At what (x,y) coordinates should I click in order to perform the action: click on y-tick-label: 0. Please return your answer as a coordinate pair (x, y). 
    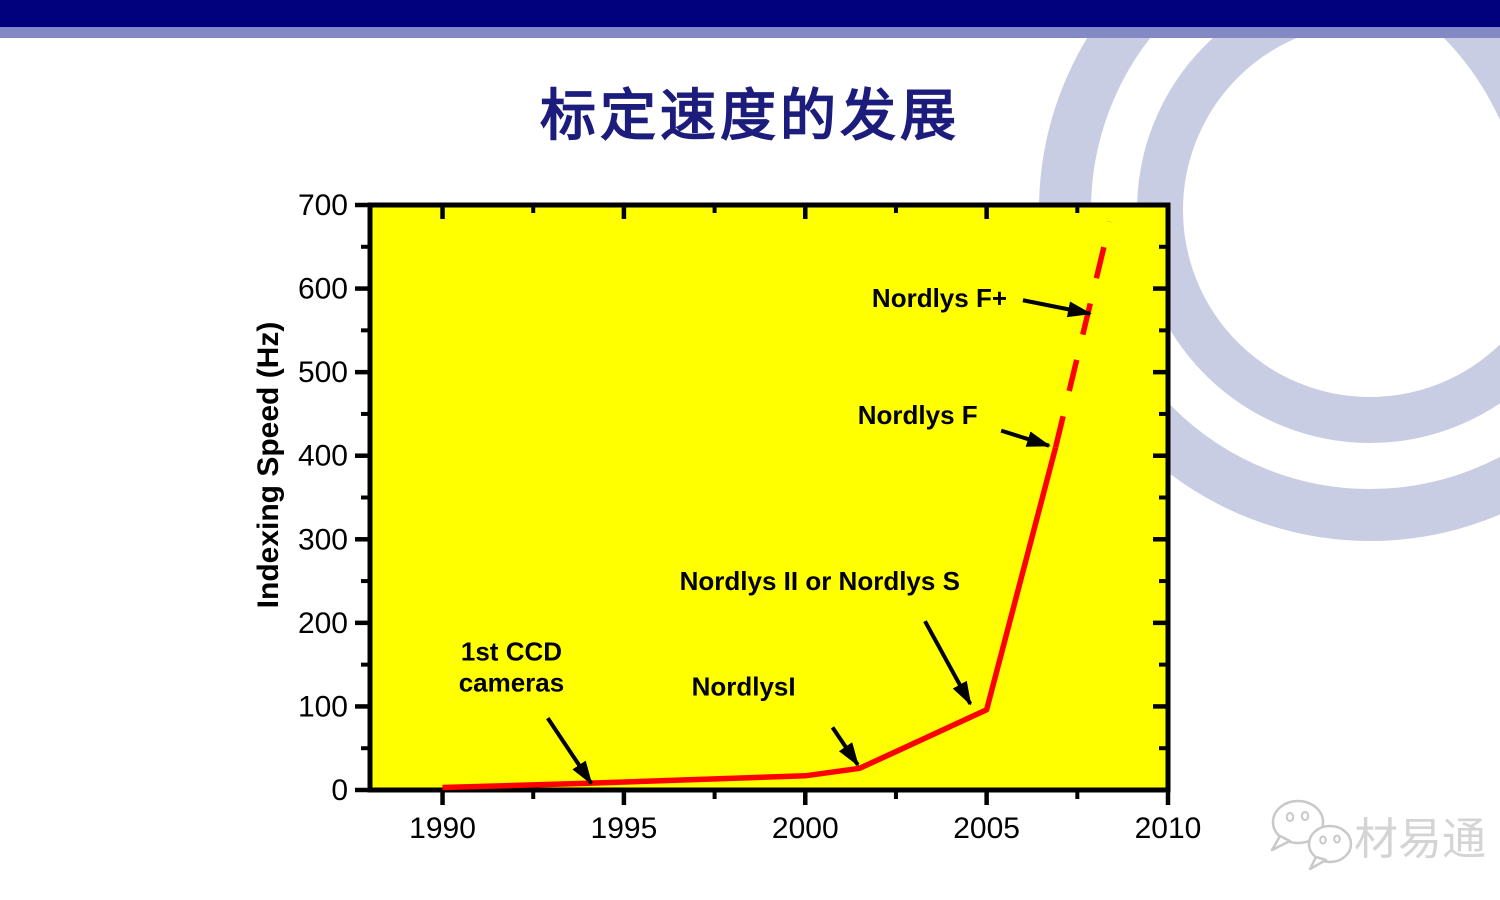
    Looking at the image, I should click on (339, 790).